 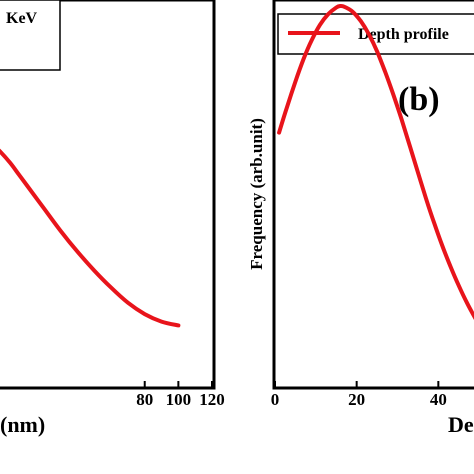 What do you see at coordinates (461, 424) in the screenshot?
I see `panel-b-xlabel: De` at bounding box center [461, 424].